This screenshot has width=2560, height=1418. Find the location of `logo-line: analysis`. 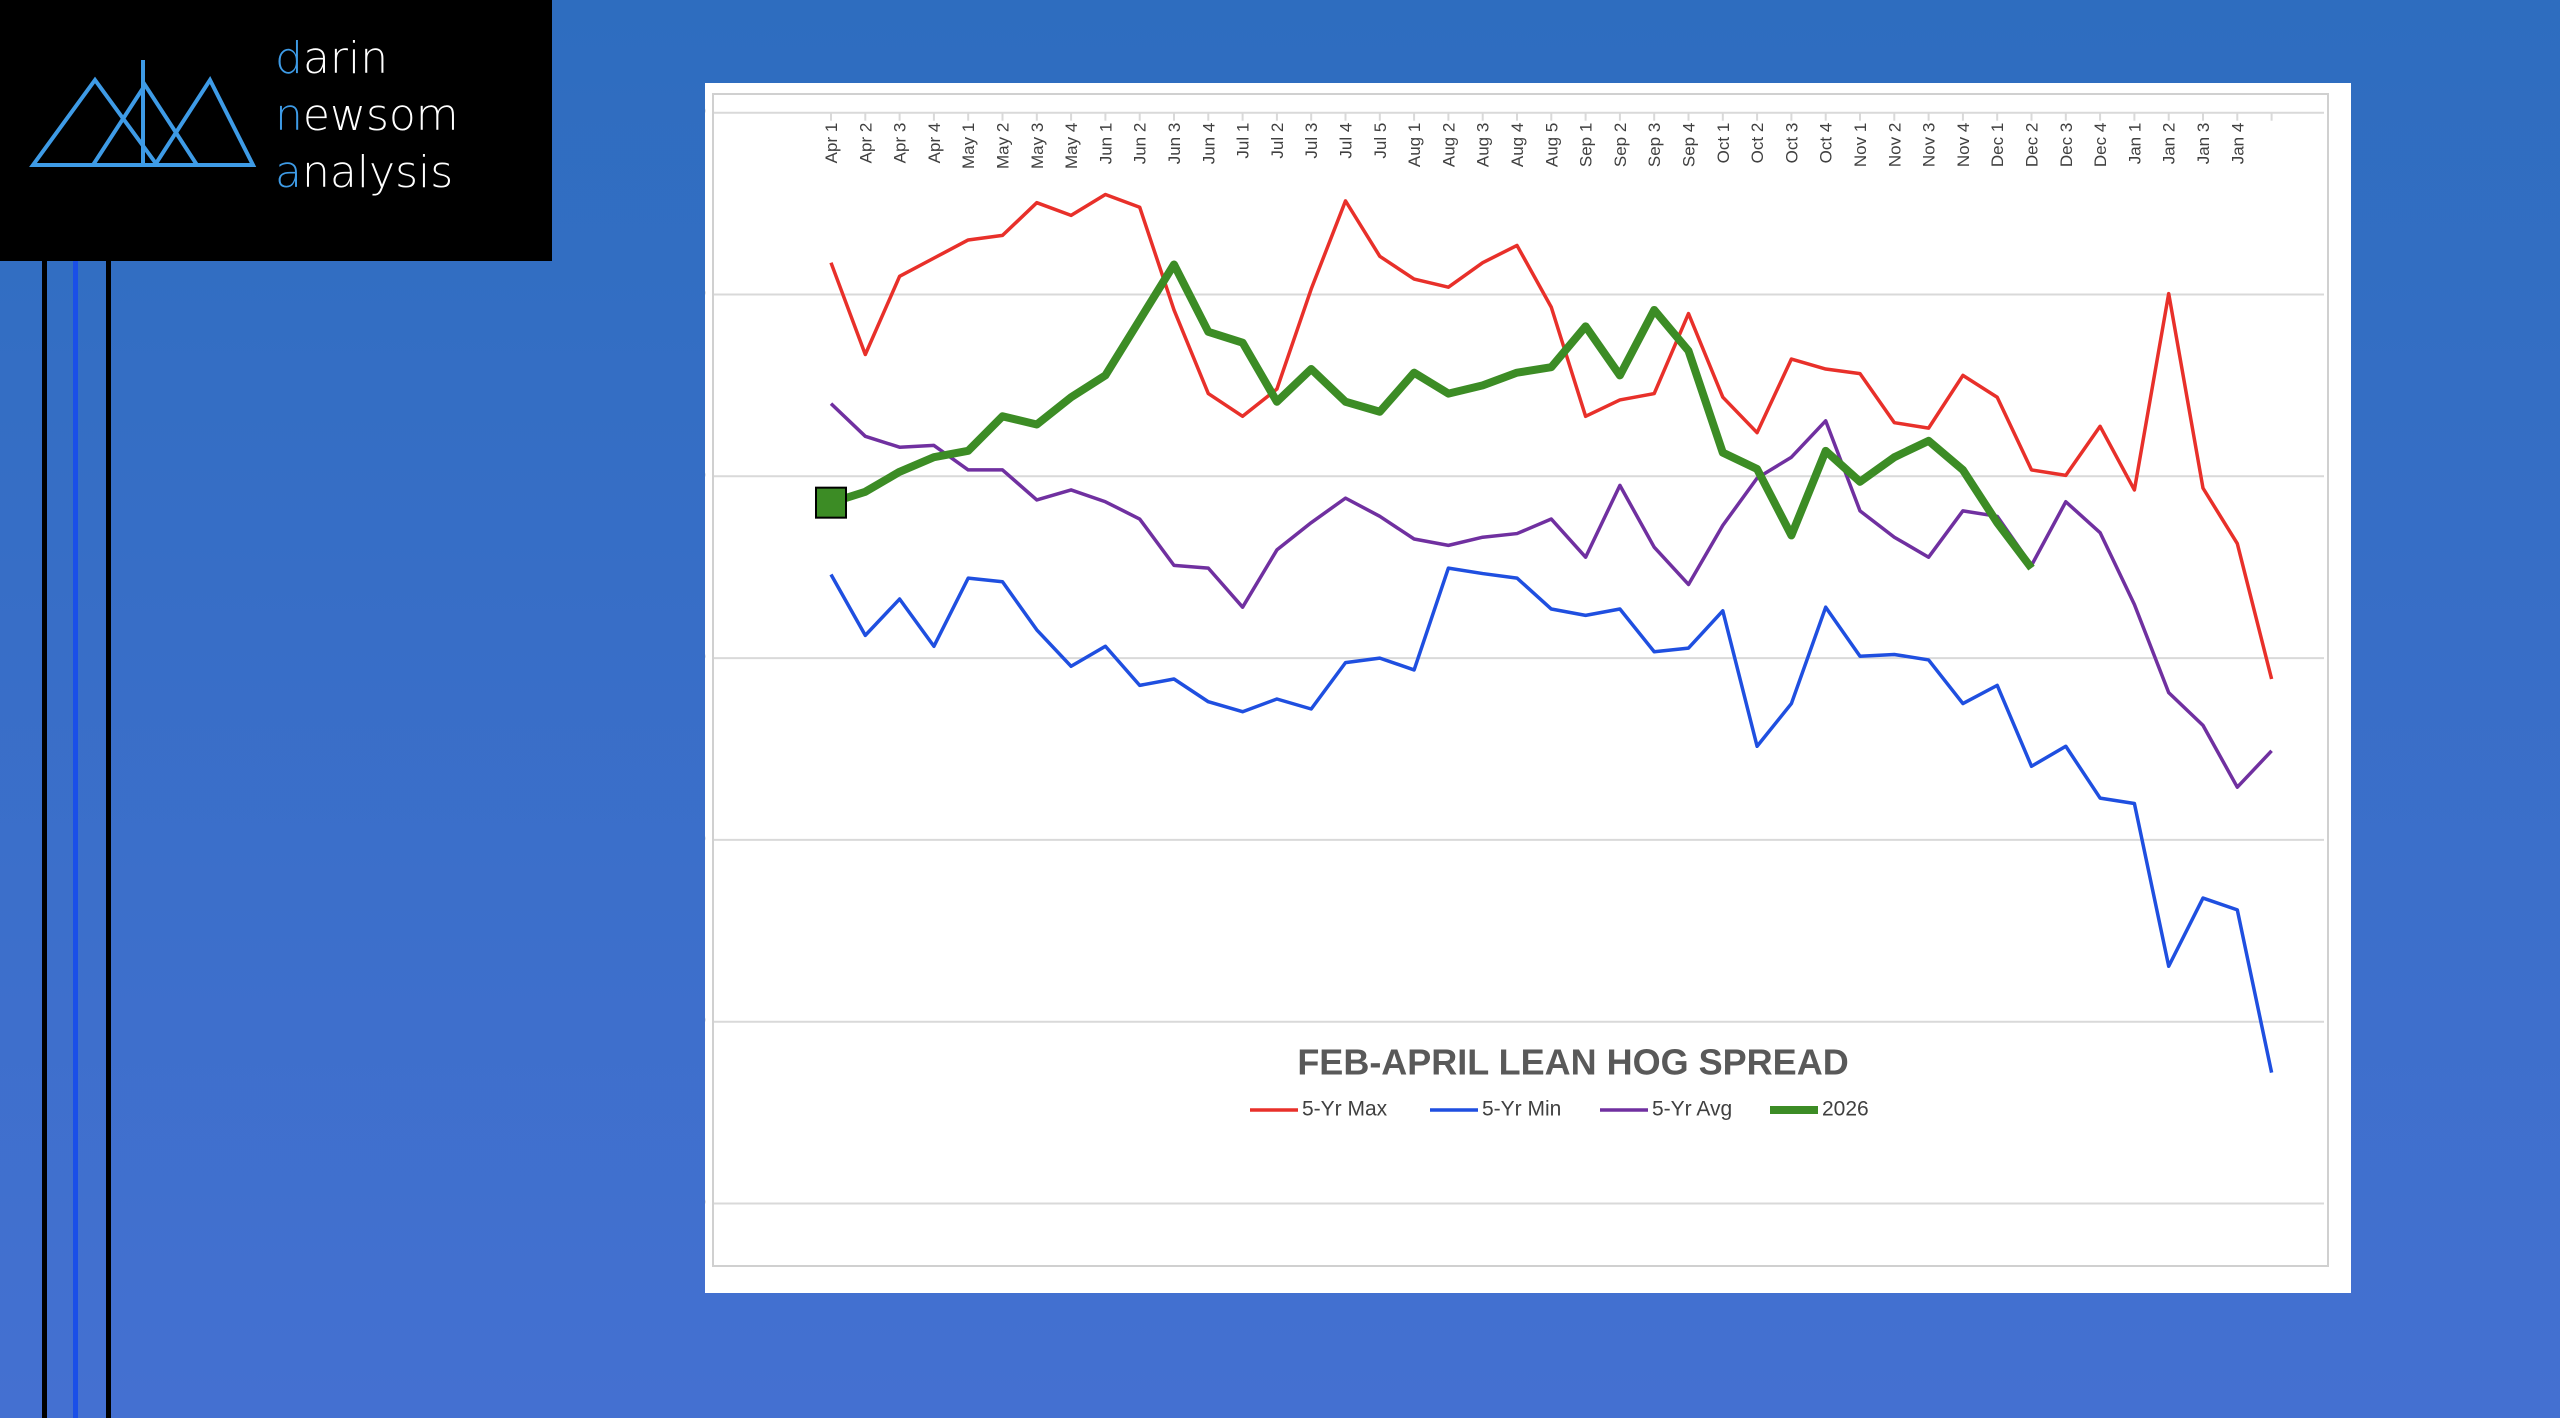

logo-line: analysis is located at coordinates (364, 172).